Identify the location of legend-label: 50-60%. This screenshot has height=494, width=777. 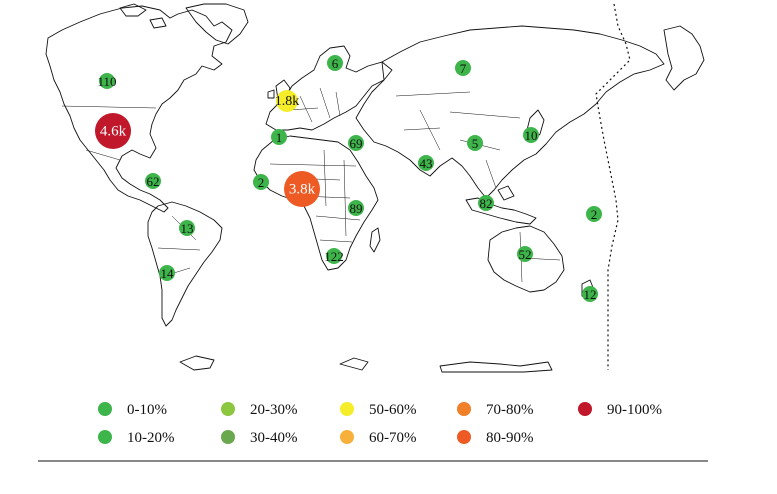
(393, 410).